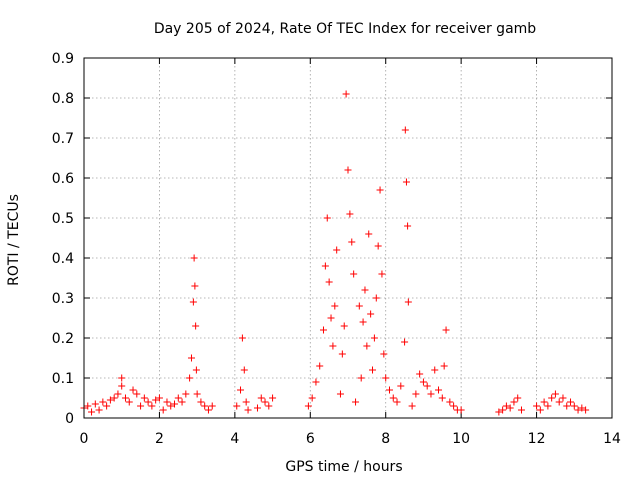 This screenshot has height=480, width=640. Describe the element at coordinates (63, 99) in the screenshot. I see `y-tick-label: 0.8` at that location.